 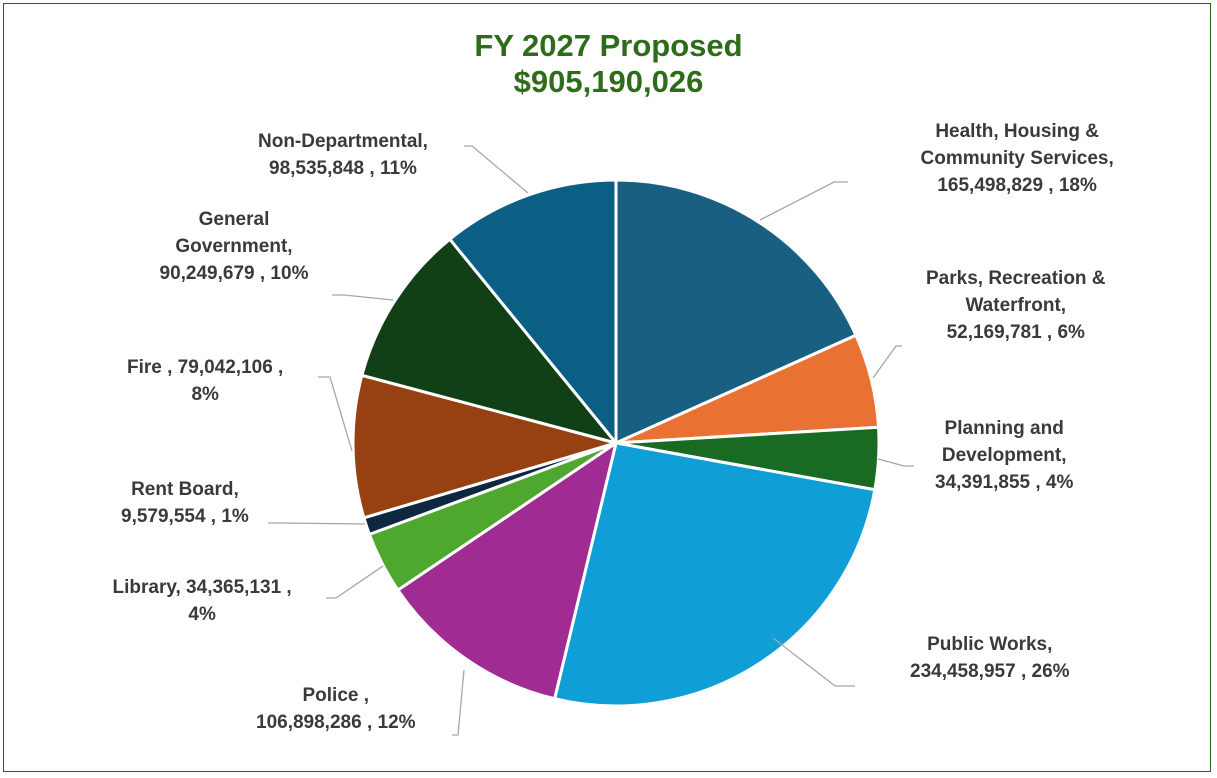 What do you see at coordinates (1017, 185) in the screenshot?
I see `slice-label-line: 165,498,829 , 18%` at bounding box center [1017, 185].